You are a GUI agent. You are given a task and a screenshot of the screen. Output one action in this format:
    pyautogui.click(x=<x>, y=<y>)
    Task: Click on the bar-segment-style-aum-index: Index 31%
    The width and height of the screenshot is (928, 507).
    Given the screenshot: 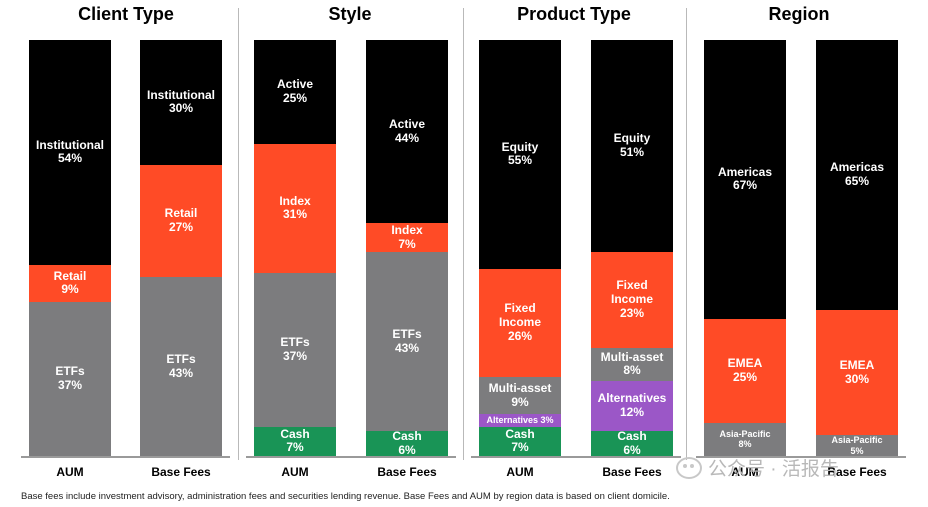 What is the action you would take?
    pyautogui.click(x=295, y=208)
    